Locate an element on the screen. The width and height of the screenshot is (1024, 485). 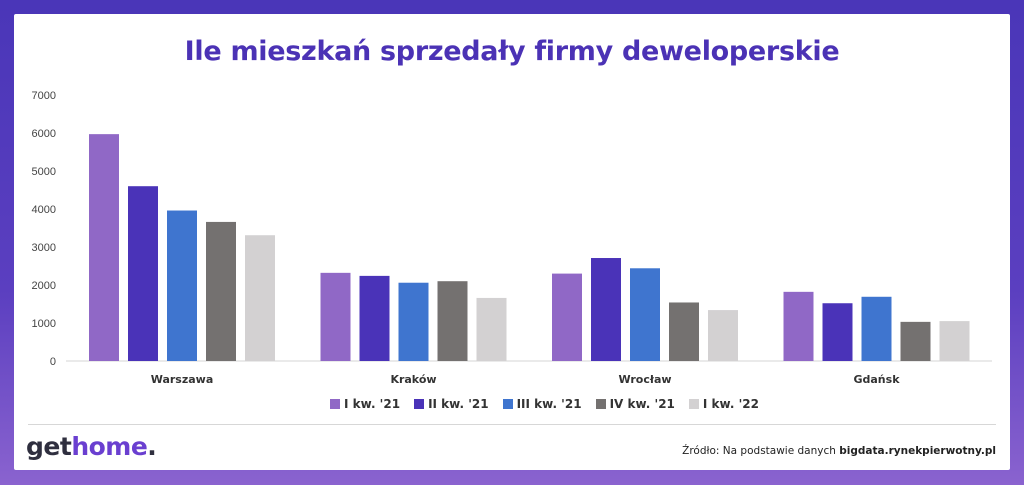
bar-gdańsk-3 is located at coordinates (915, 341).